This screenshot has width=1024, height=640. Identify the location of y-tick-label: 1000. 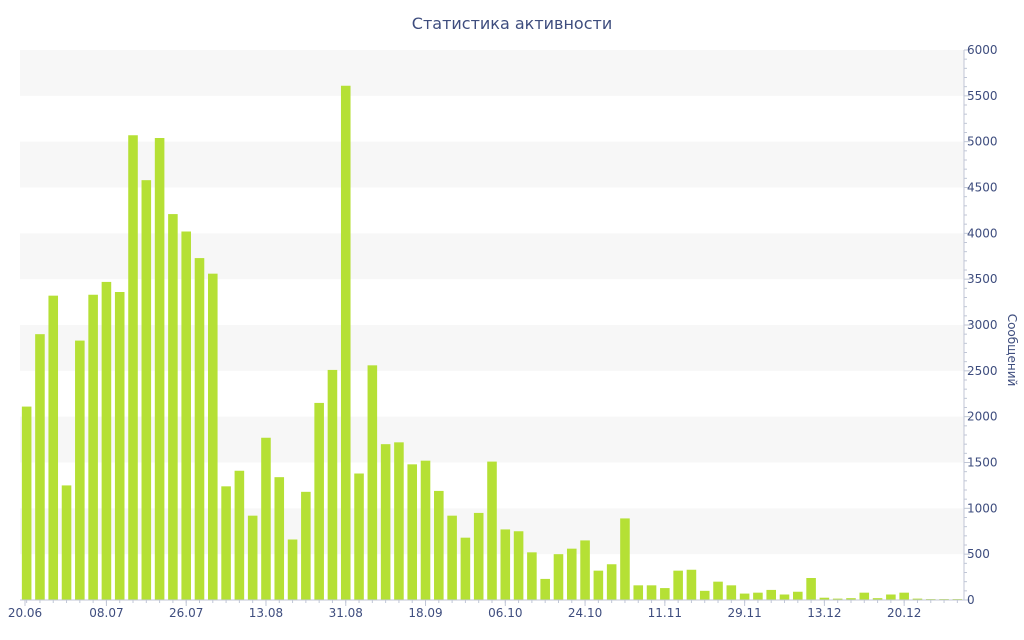
(982, 508).